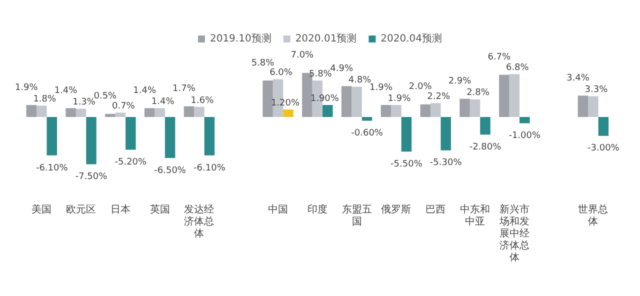  I want to click on x-tick-label: 世界总体, so click(593, 216).